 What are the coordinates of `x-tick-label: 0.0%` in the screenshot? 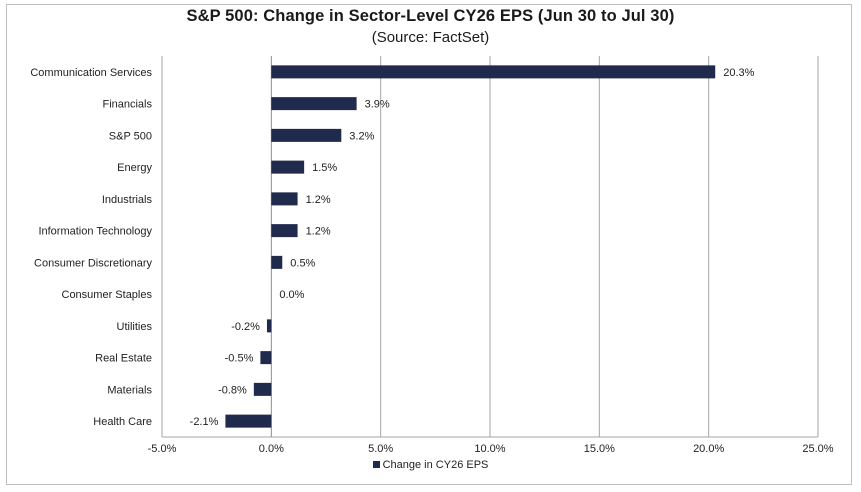 It's located at (271, 449).